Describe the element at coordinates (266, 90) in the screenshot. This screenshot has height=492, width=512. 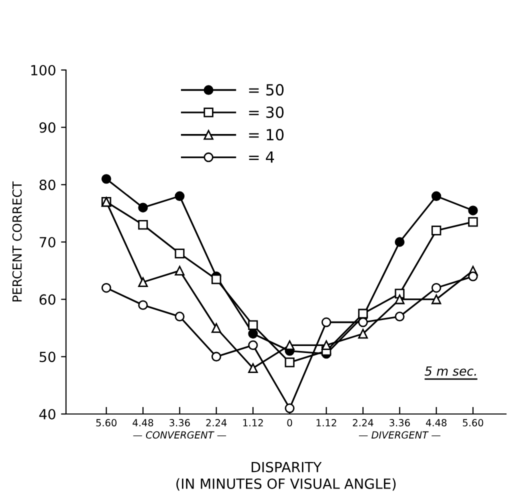
I see `legend-label: = 50` at that location.